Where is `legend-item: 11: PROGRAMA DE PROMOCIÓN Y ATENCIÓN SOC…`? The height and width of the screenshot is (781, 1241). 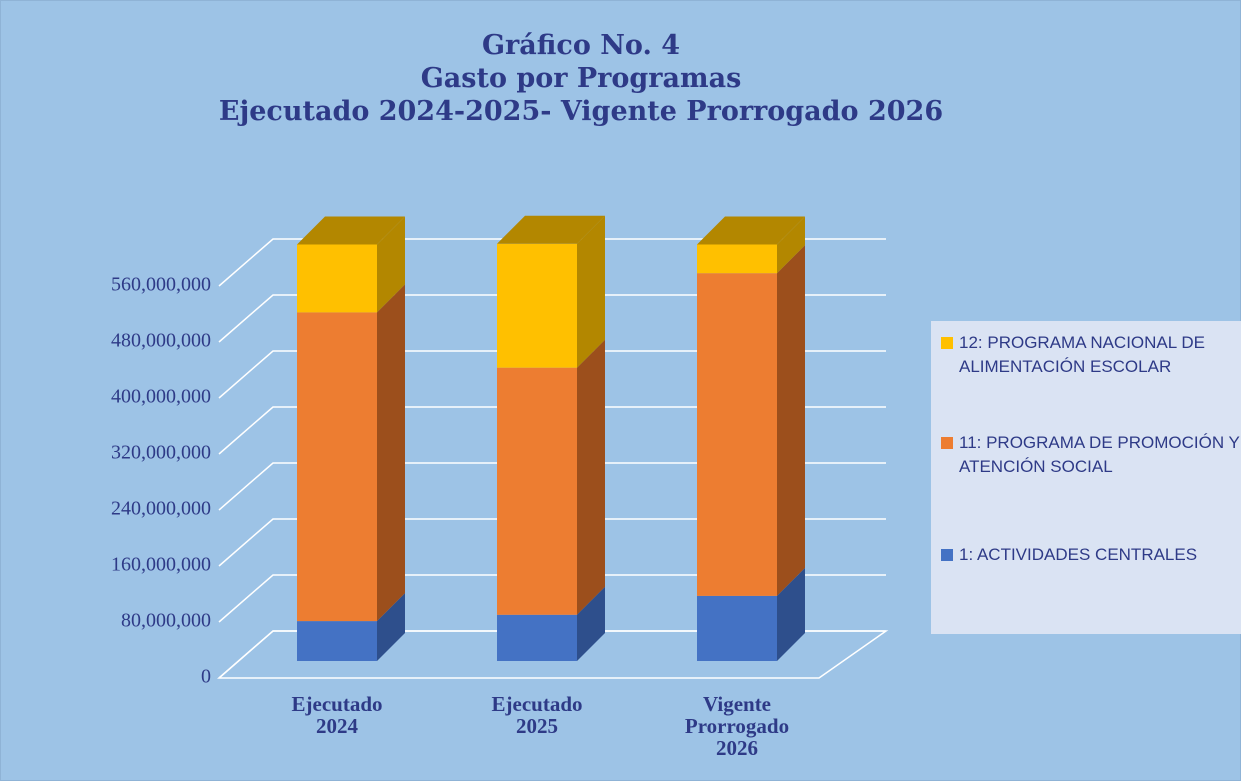 legend-item: 11: PROGRAMA DE PROMOCIÓN Y ATENCIÓN SOC… is located at coordinates (1090, 455).